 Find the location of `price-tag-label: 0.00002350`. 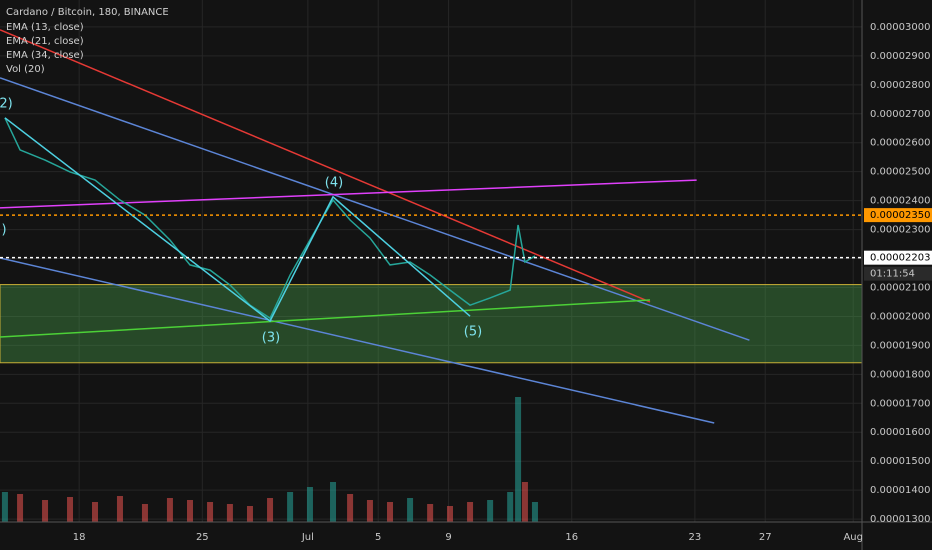

price-tag-label: 0.00002350 is located at coordinates (900, 215).